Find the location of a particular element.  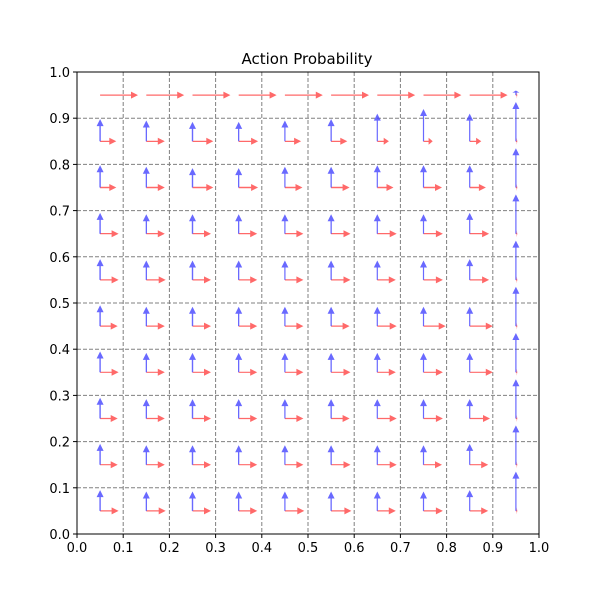

y-tick-label: 0.6 is located at coordinates (59, 258).